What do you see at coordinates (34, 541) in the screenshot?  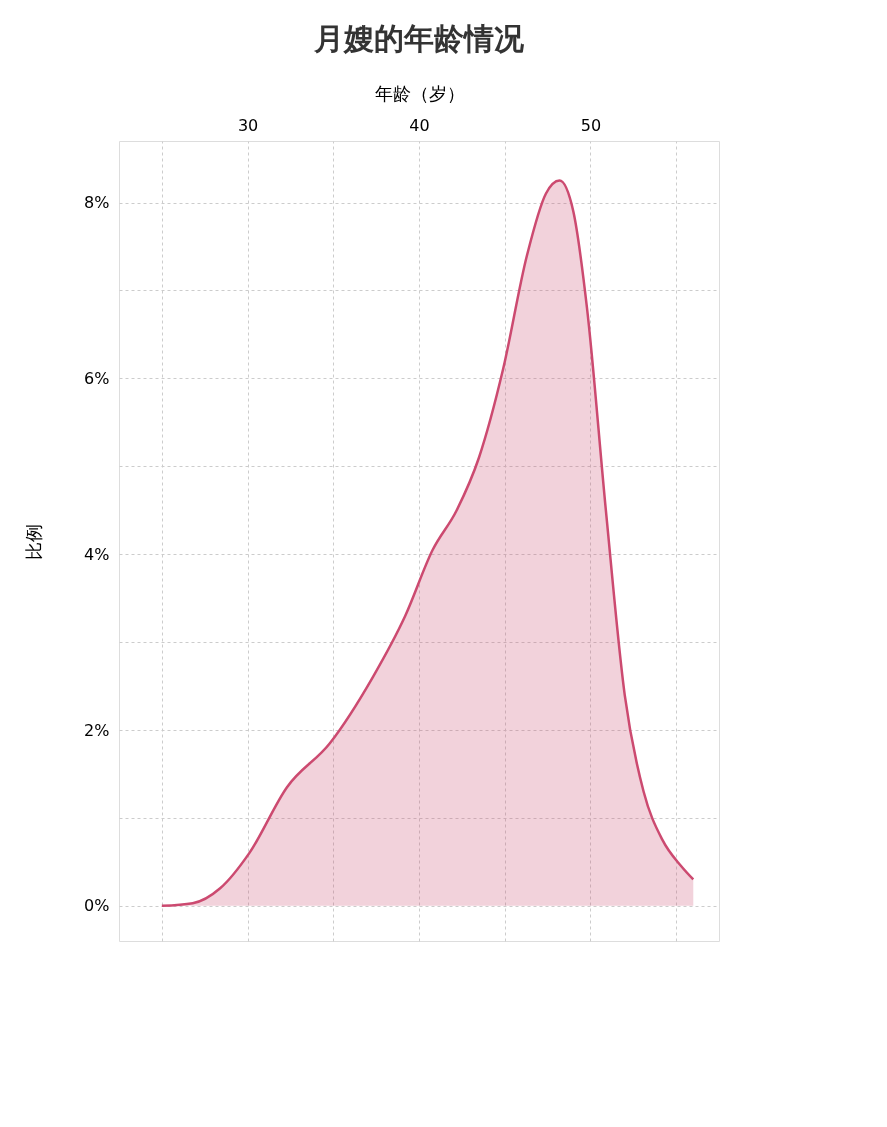 I see `y-axis-title: 比例` at bounding box center [34, 541].